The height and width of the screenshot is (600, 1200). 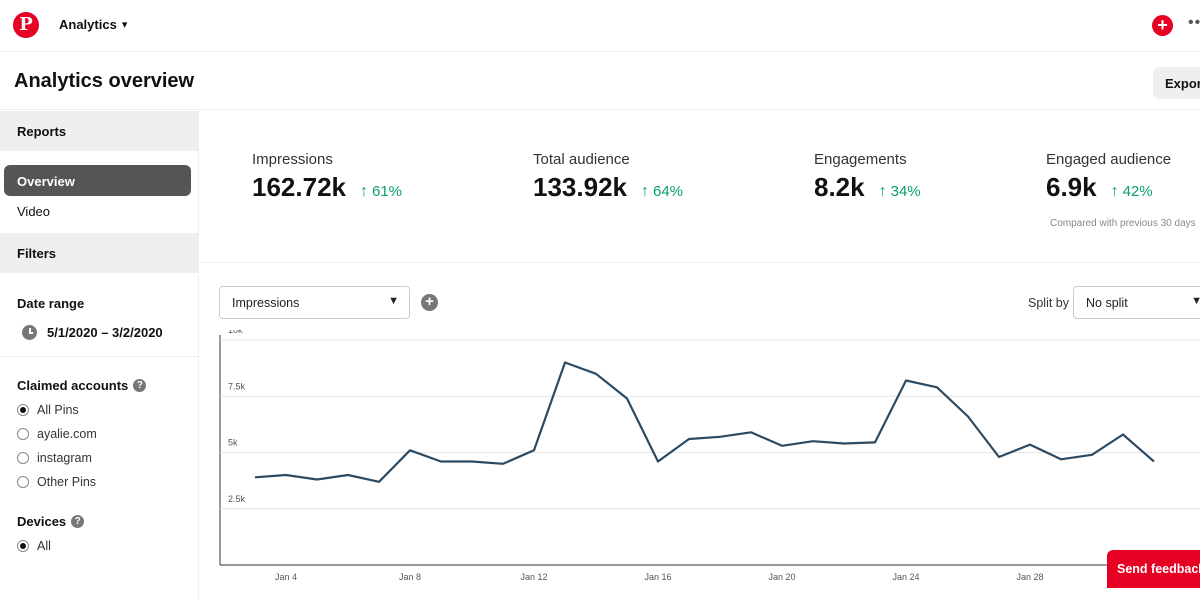 I want to click on filters-heading: Filters, so click(x=99, y=253).